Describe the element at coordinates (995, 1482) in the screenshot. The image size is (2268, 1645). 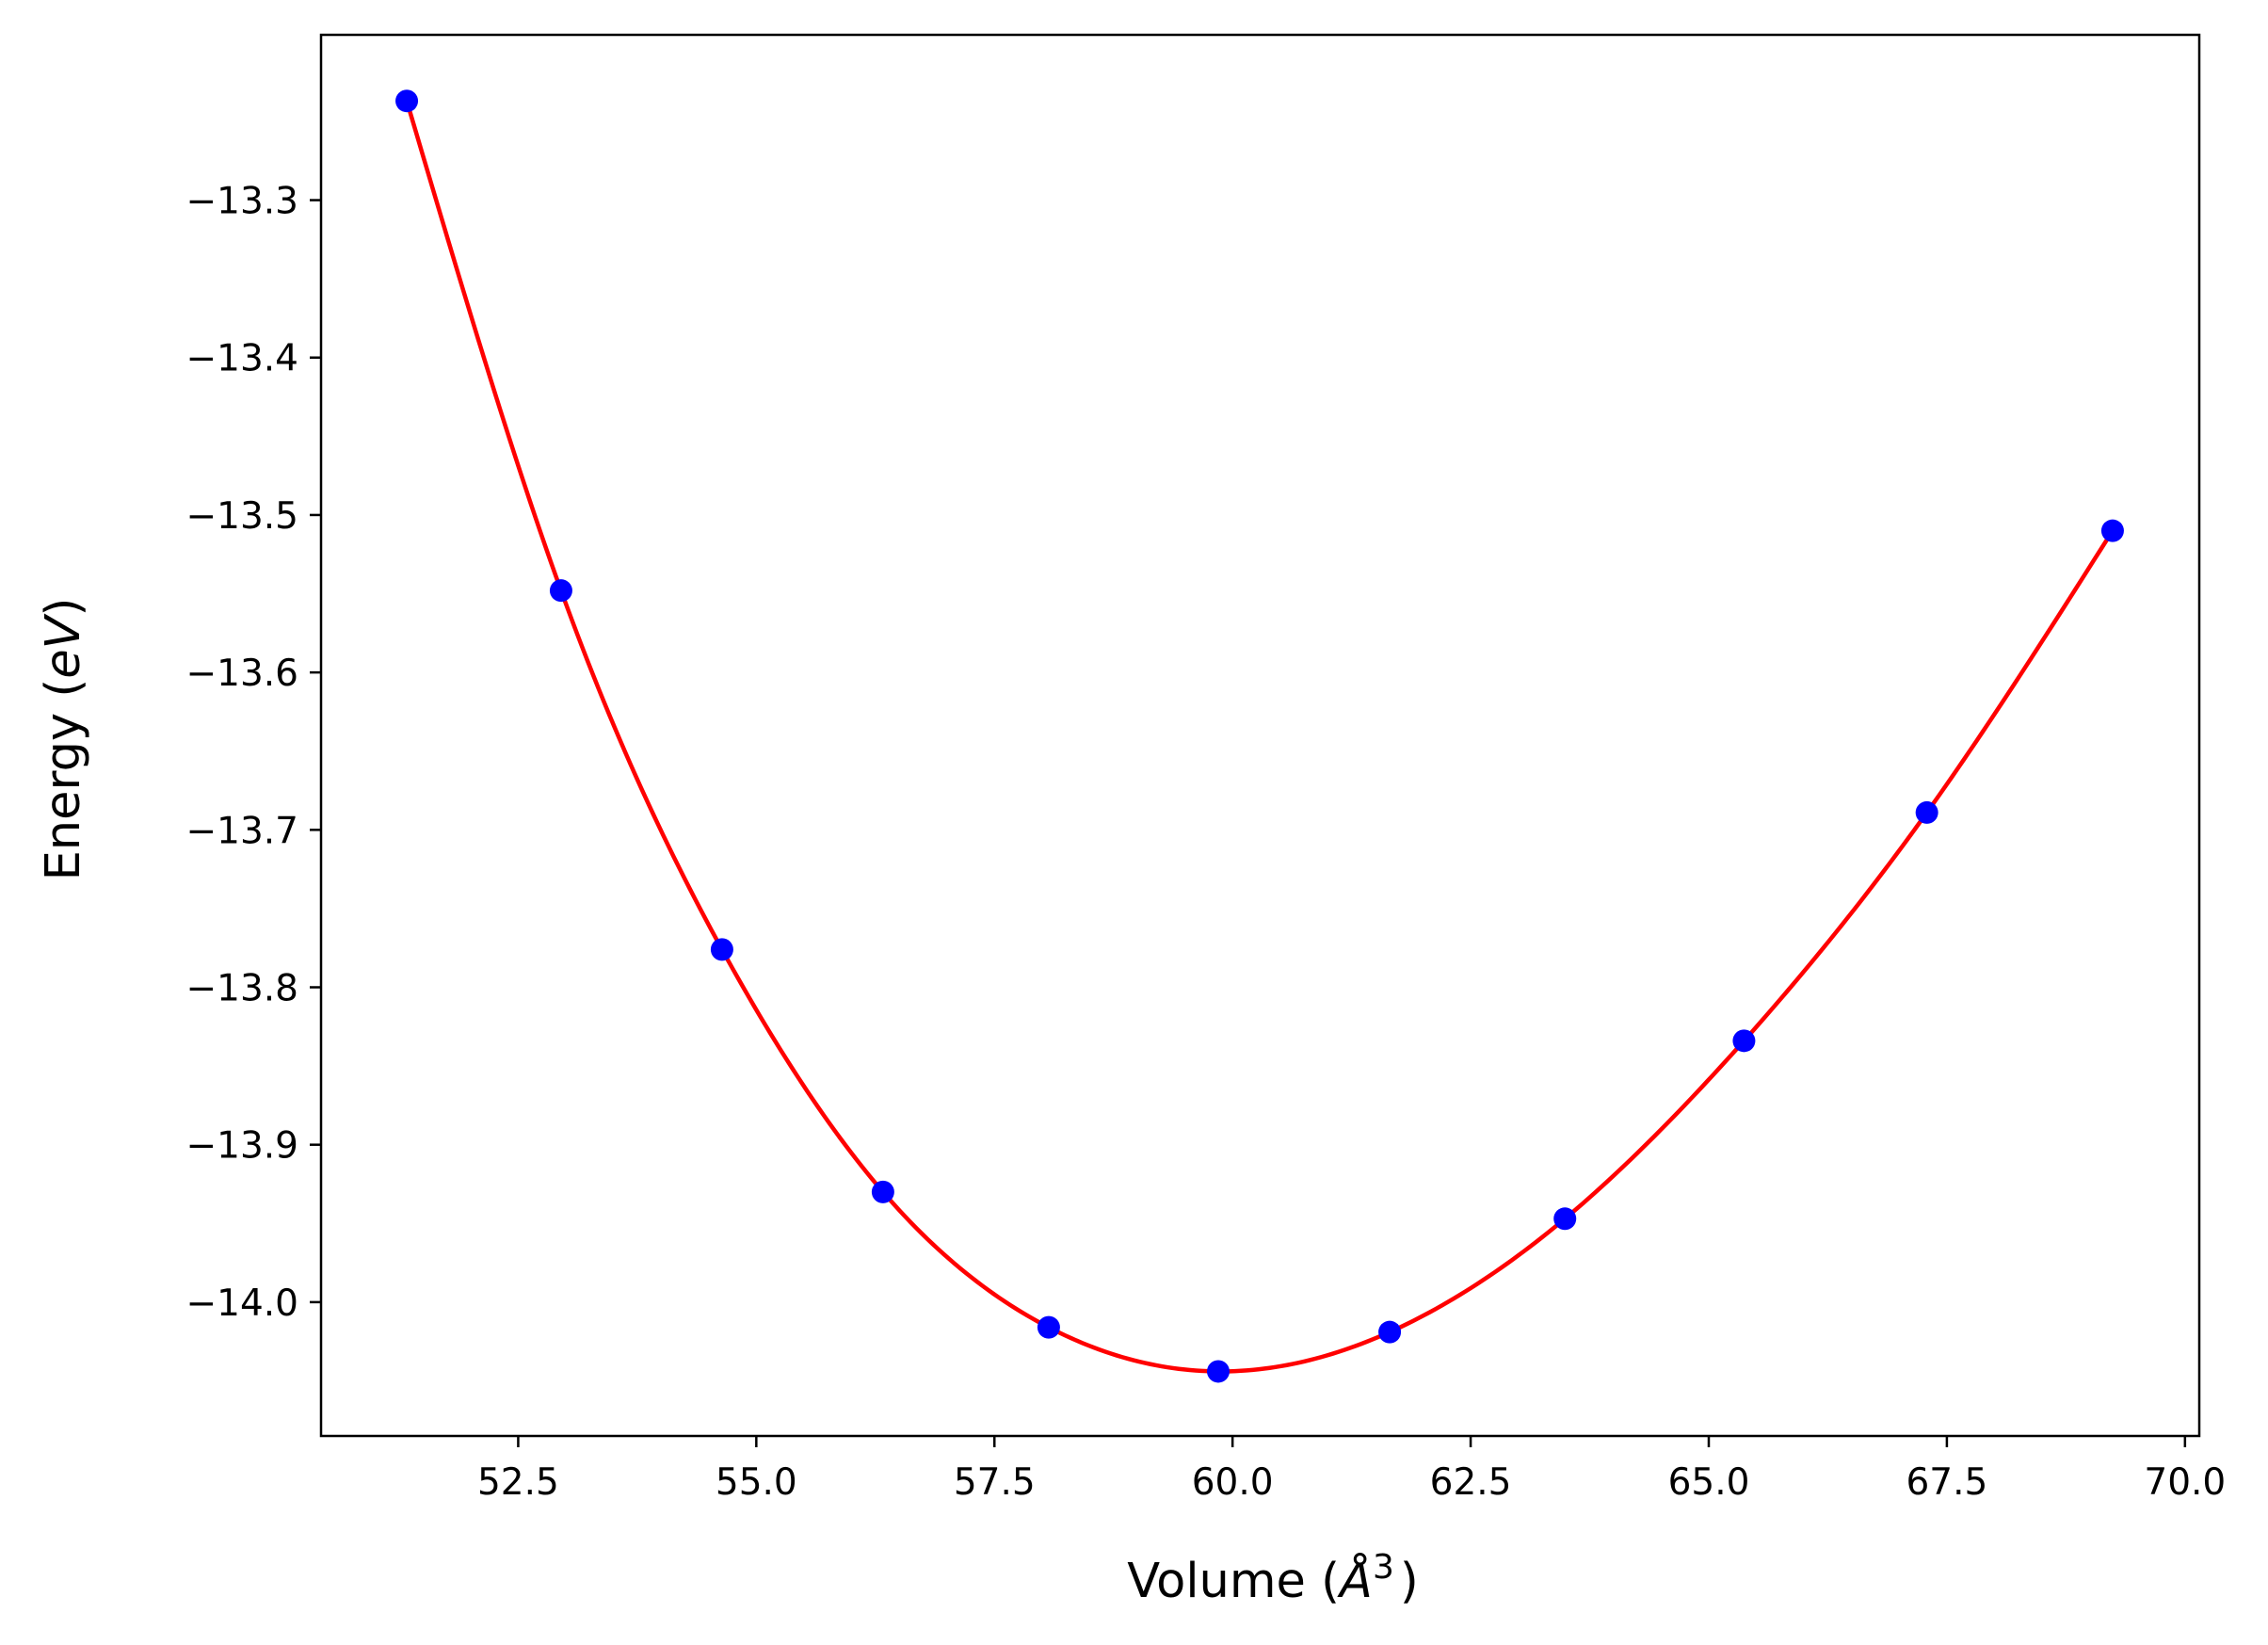
I see `x-tick-label: 57.5` at that location.